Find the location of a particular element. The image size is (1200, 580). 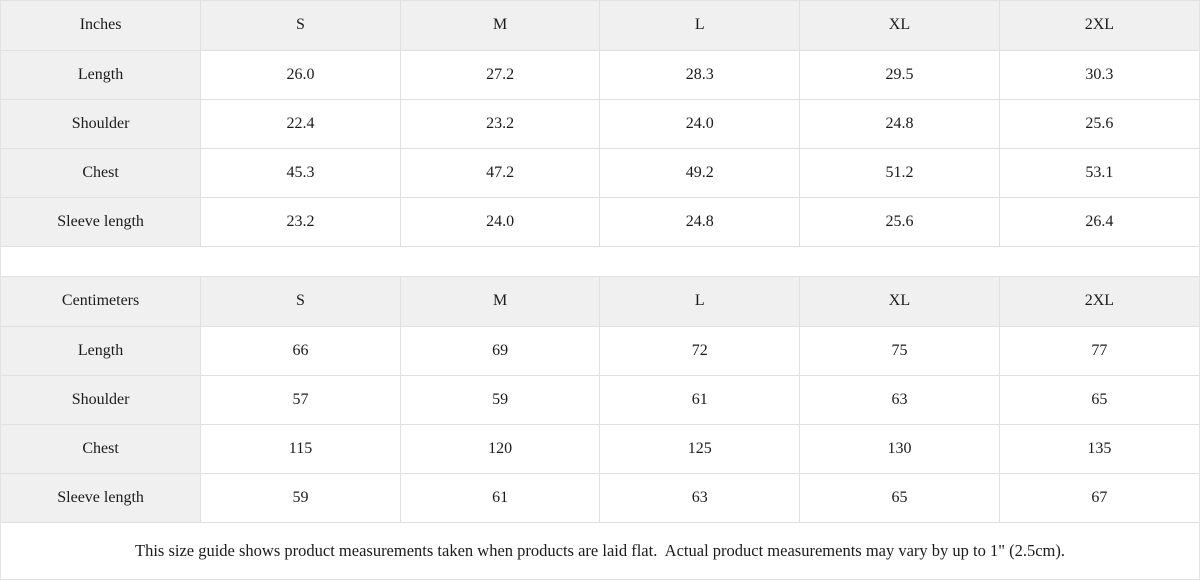

value-cell: 22.4 is located at coordinates (300, 123).